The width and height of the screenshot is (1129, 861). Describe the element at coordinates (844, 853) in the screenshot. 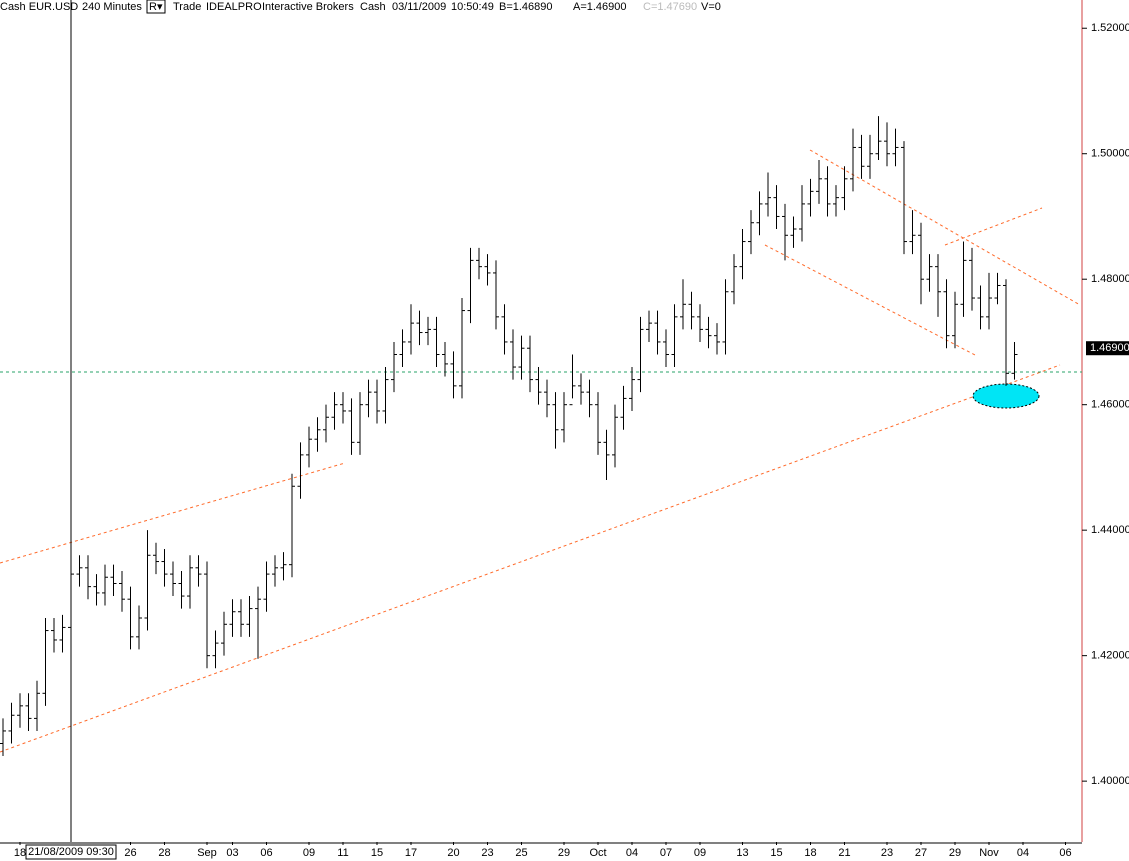

I see `x-tick-label: 21` at that location.